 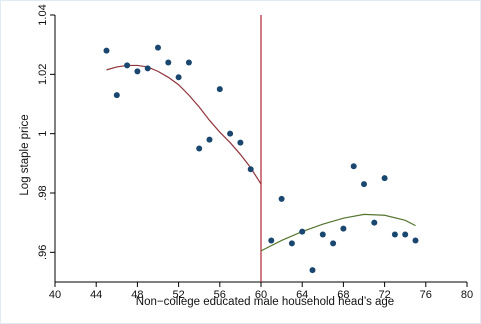 What do you see at coordinates (338, 232) in the screenshot?
I see `fit-curve-right` at bounding box center [338, 232].